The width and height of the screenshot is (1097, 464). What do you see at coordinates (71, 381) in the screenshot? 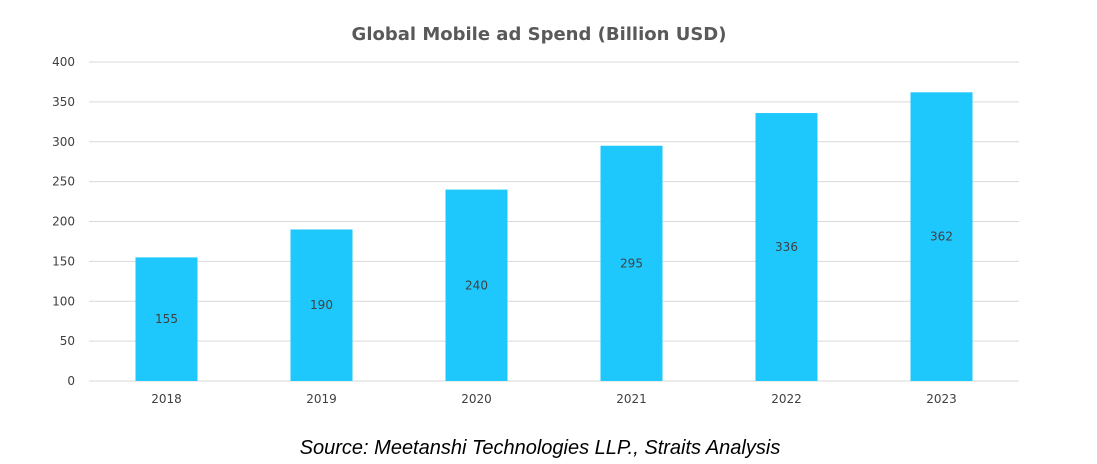
I see `y-tick-label: 0` at bounding box center [71, 381].